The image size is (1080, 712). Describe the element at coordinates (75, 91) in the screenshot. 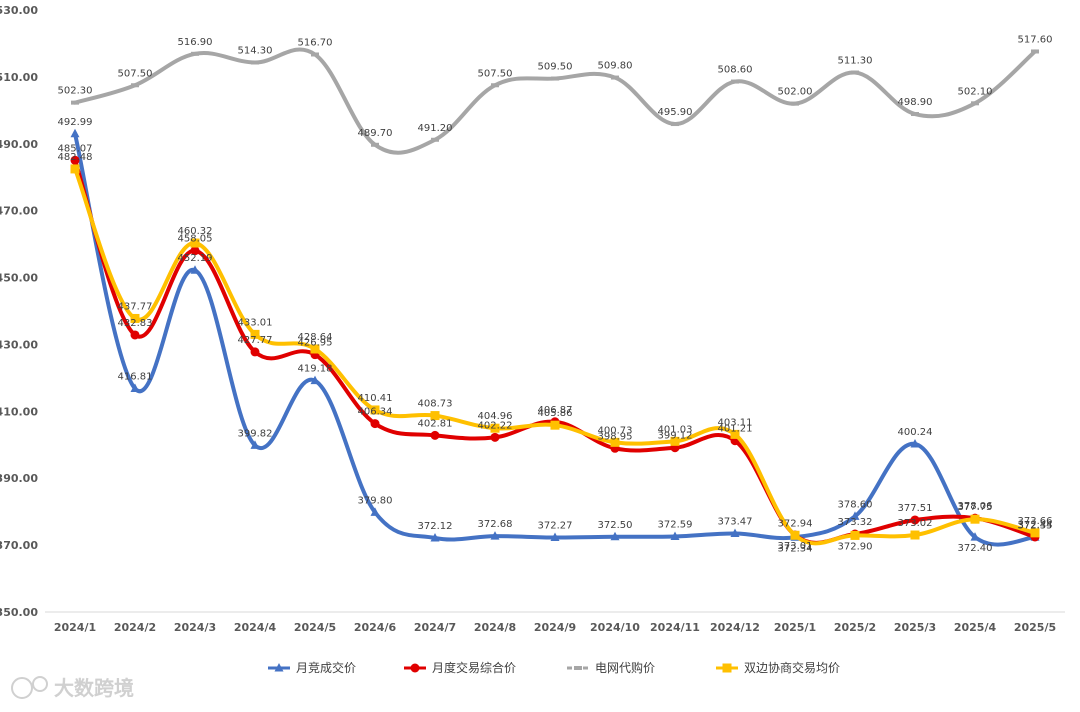

I see `data-label: 502.30` at that location.